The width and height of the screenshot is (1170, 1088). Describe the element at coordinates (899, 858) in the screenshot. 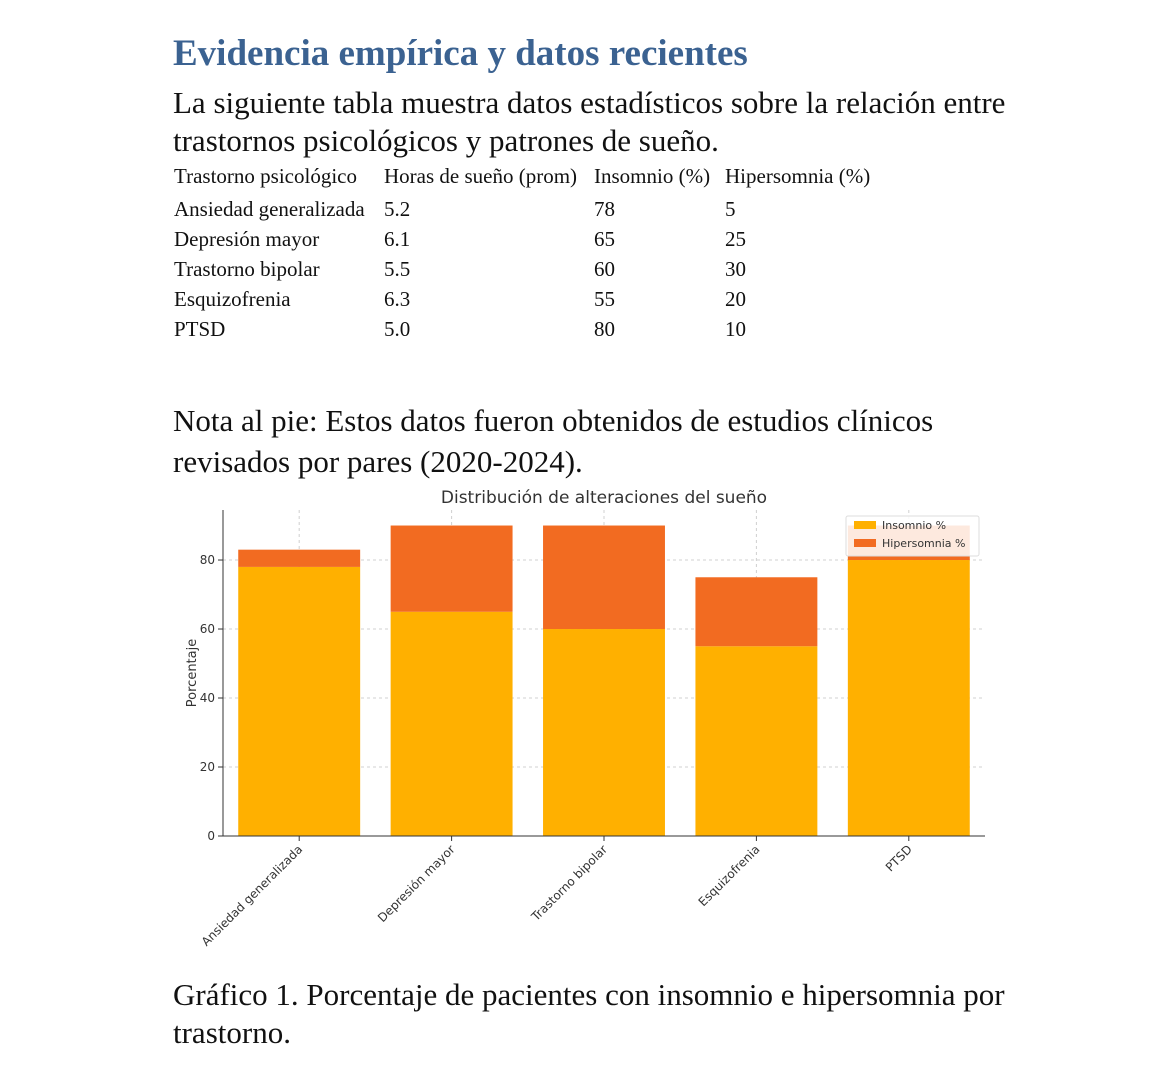

I see `x-tick-label: PTSD` at that location.